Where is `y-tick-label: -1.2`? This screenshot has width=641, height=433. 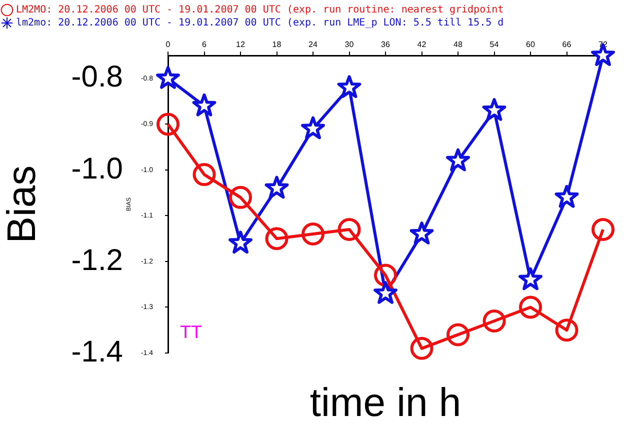
y-tick-label: -1.2 is located at coordinates (97, 260).